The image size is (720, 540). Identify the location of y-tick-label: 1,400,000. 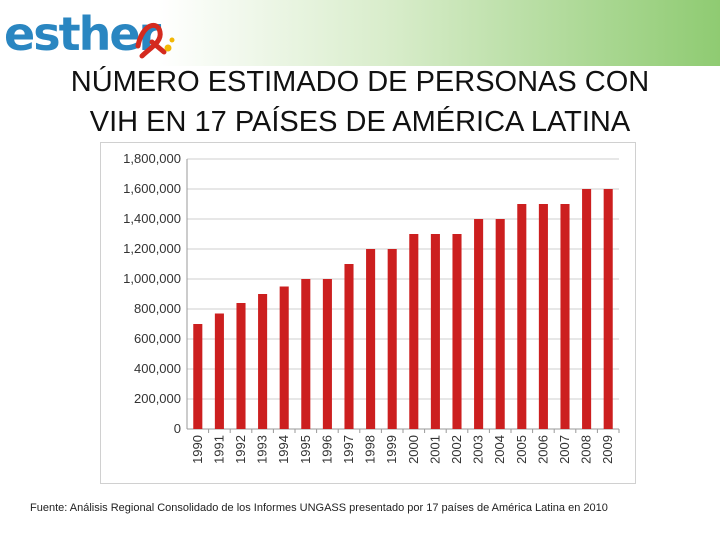
(152, 218).